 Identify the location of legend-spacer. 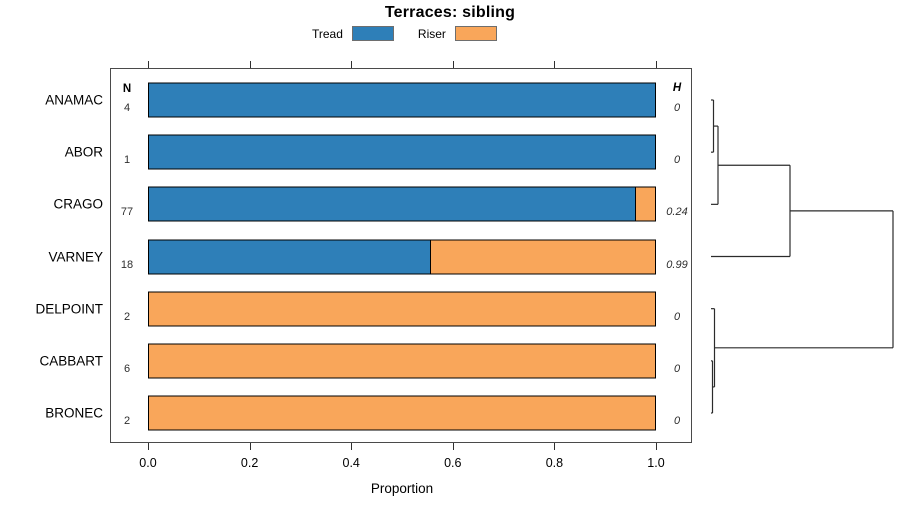
(406, 33).